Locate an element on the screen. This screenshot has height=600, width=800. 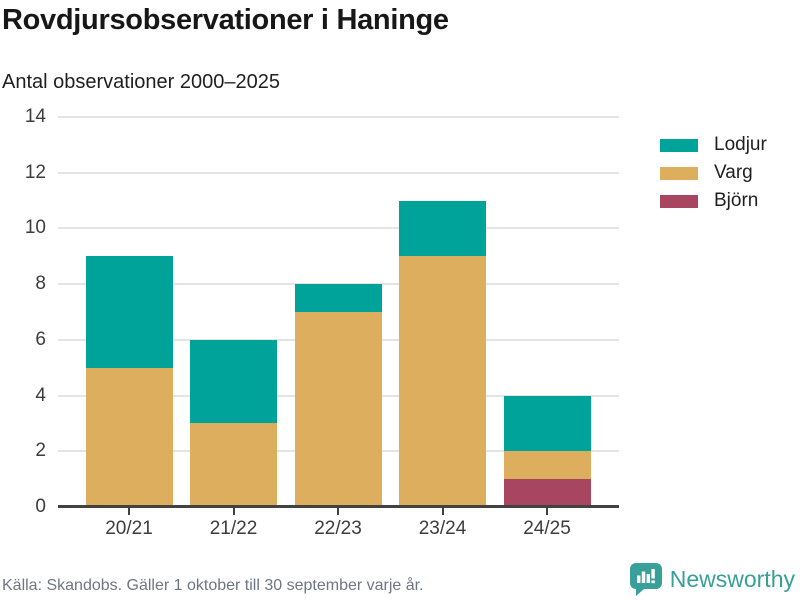
y-axis-tick-label: 0 is located at coordinates (40, 506).